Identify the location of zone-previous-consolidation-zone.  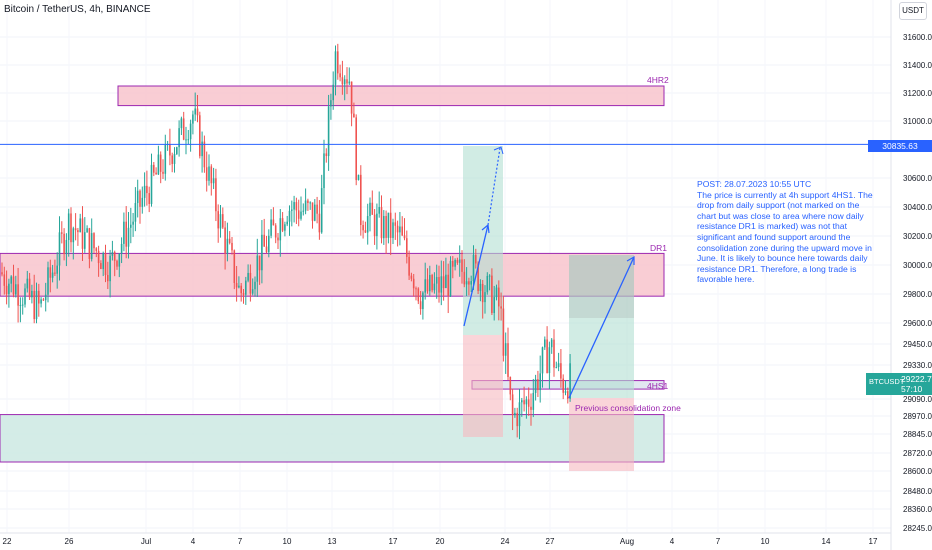
(332, 438).